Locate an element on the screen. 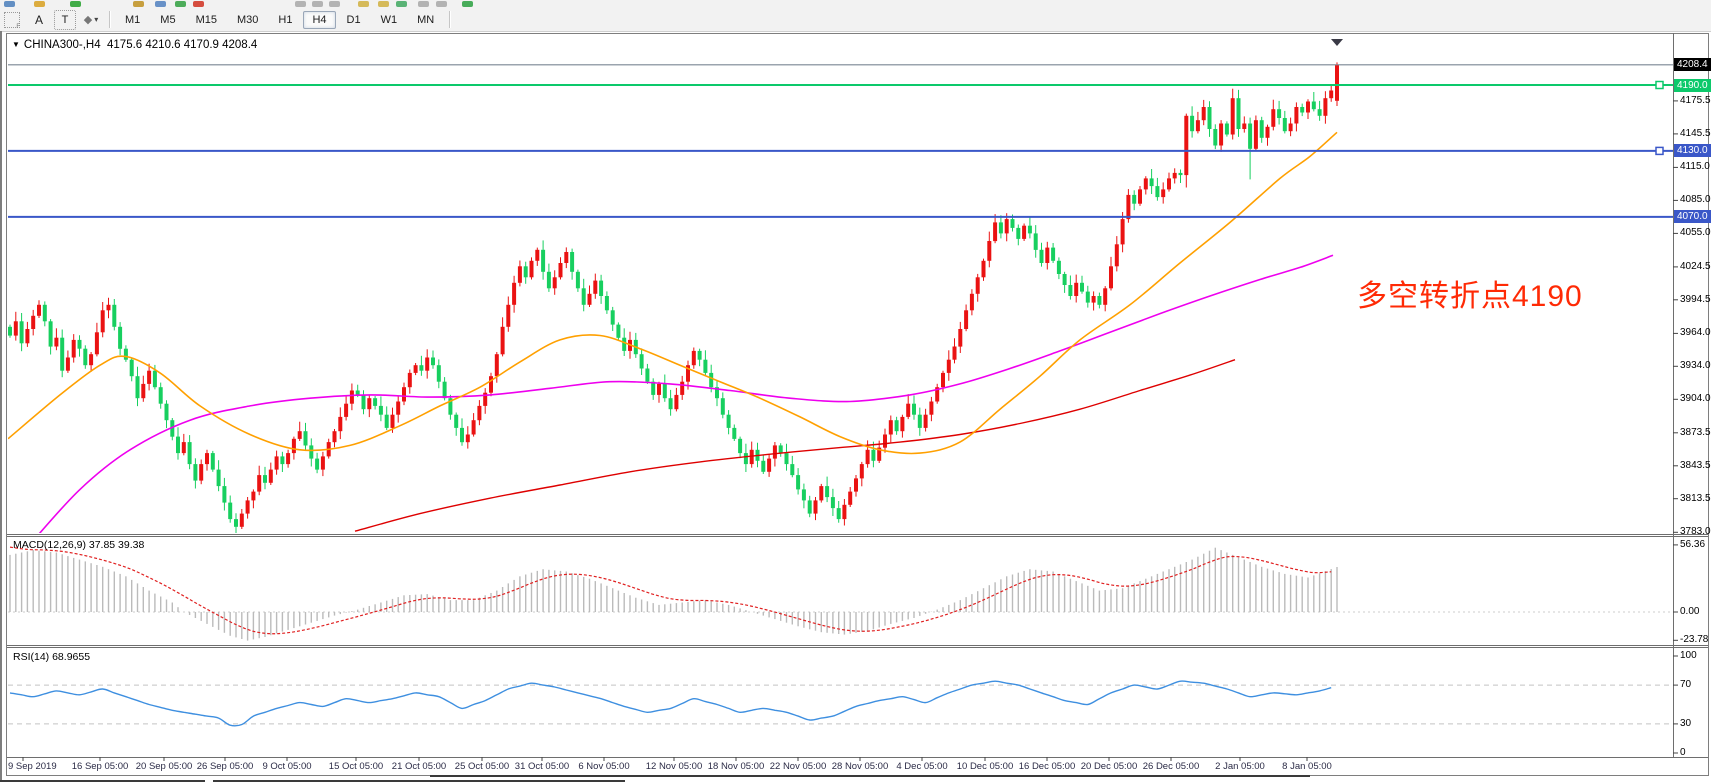  tab-timeframe-H4: H4 is located at coordinates (319, 19).